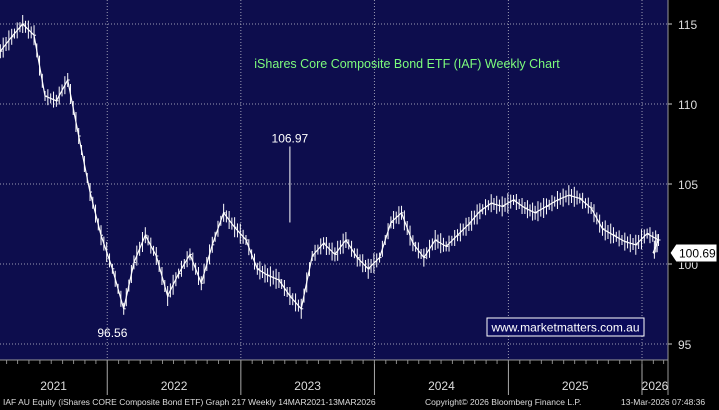  I want to click on x-tick-label: 2023, so click(307, 386).